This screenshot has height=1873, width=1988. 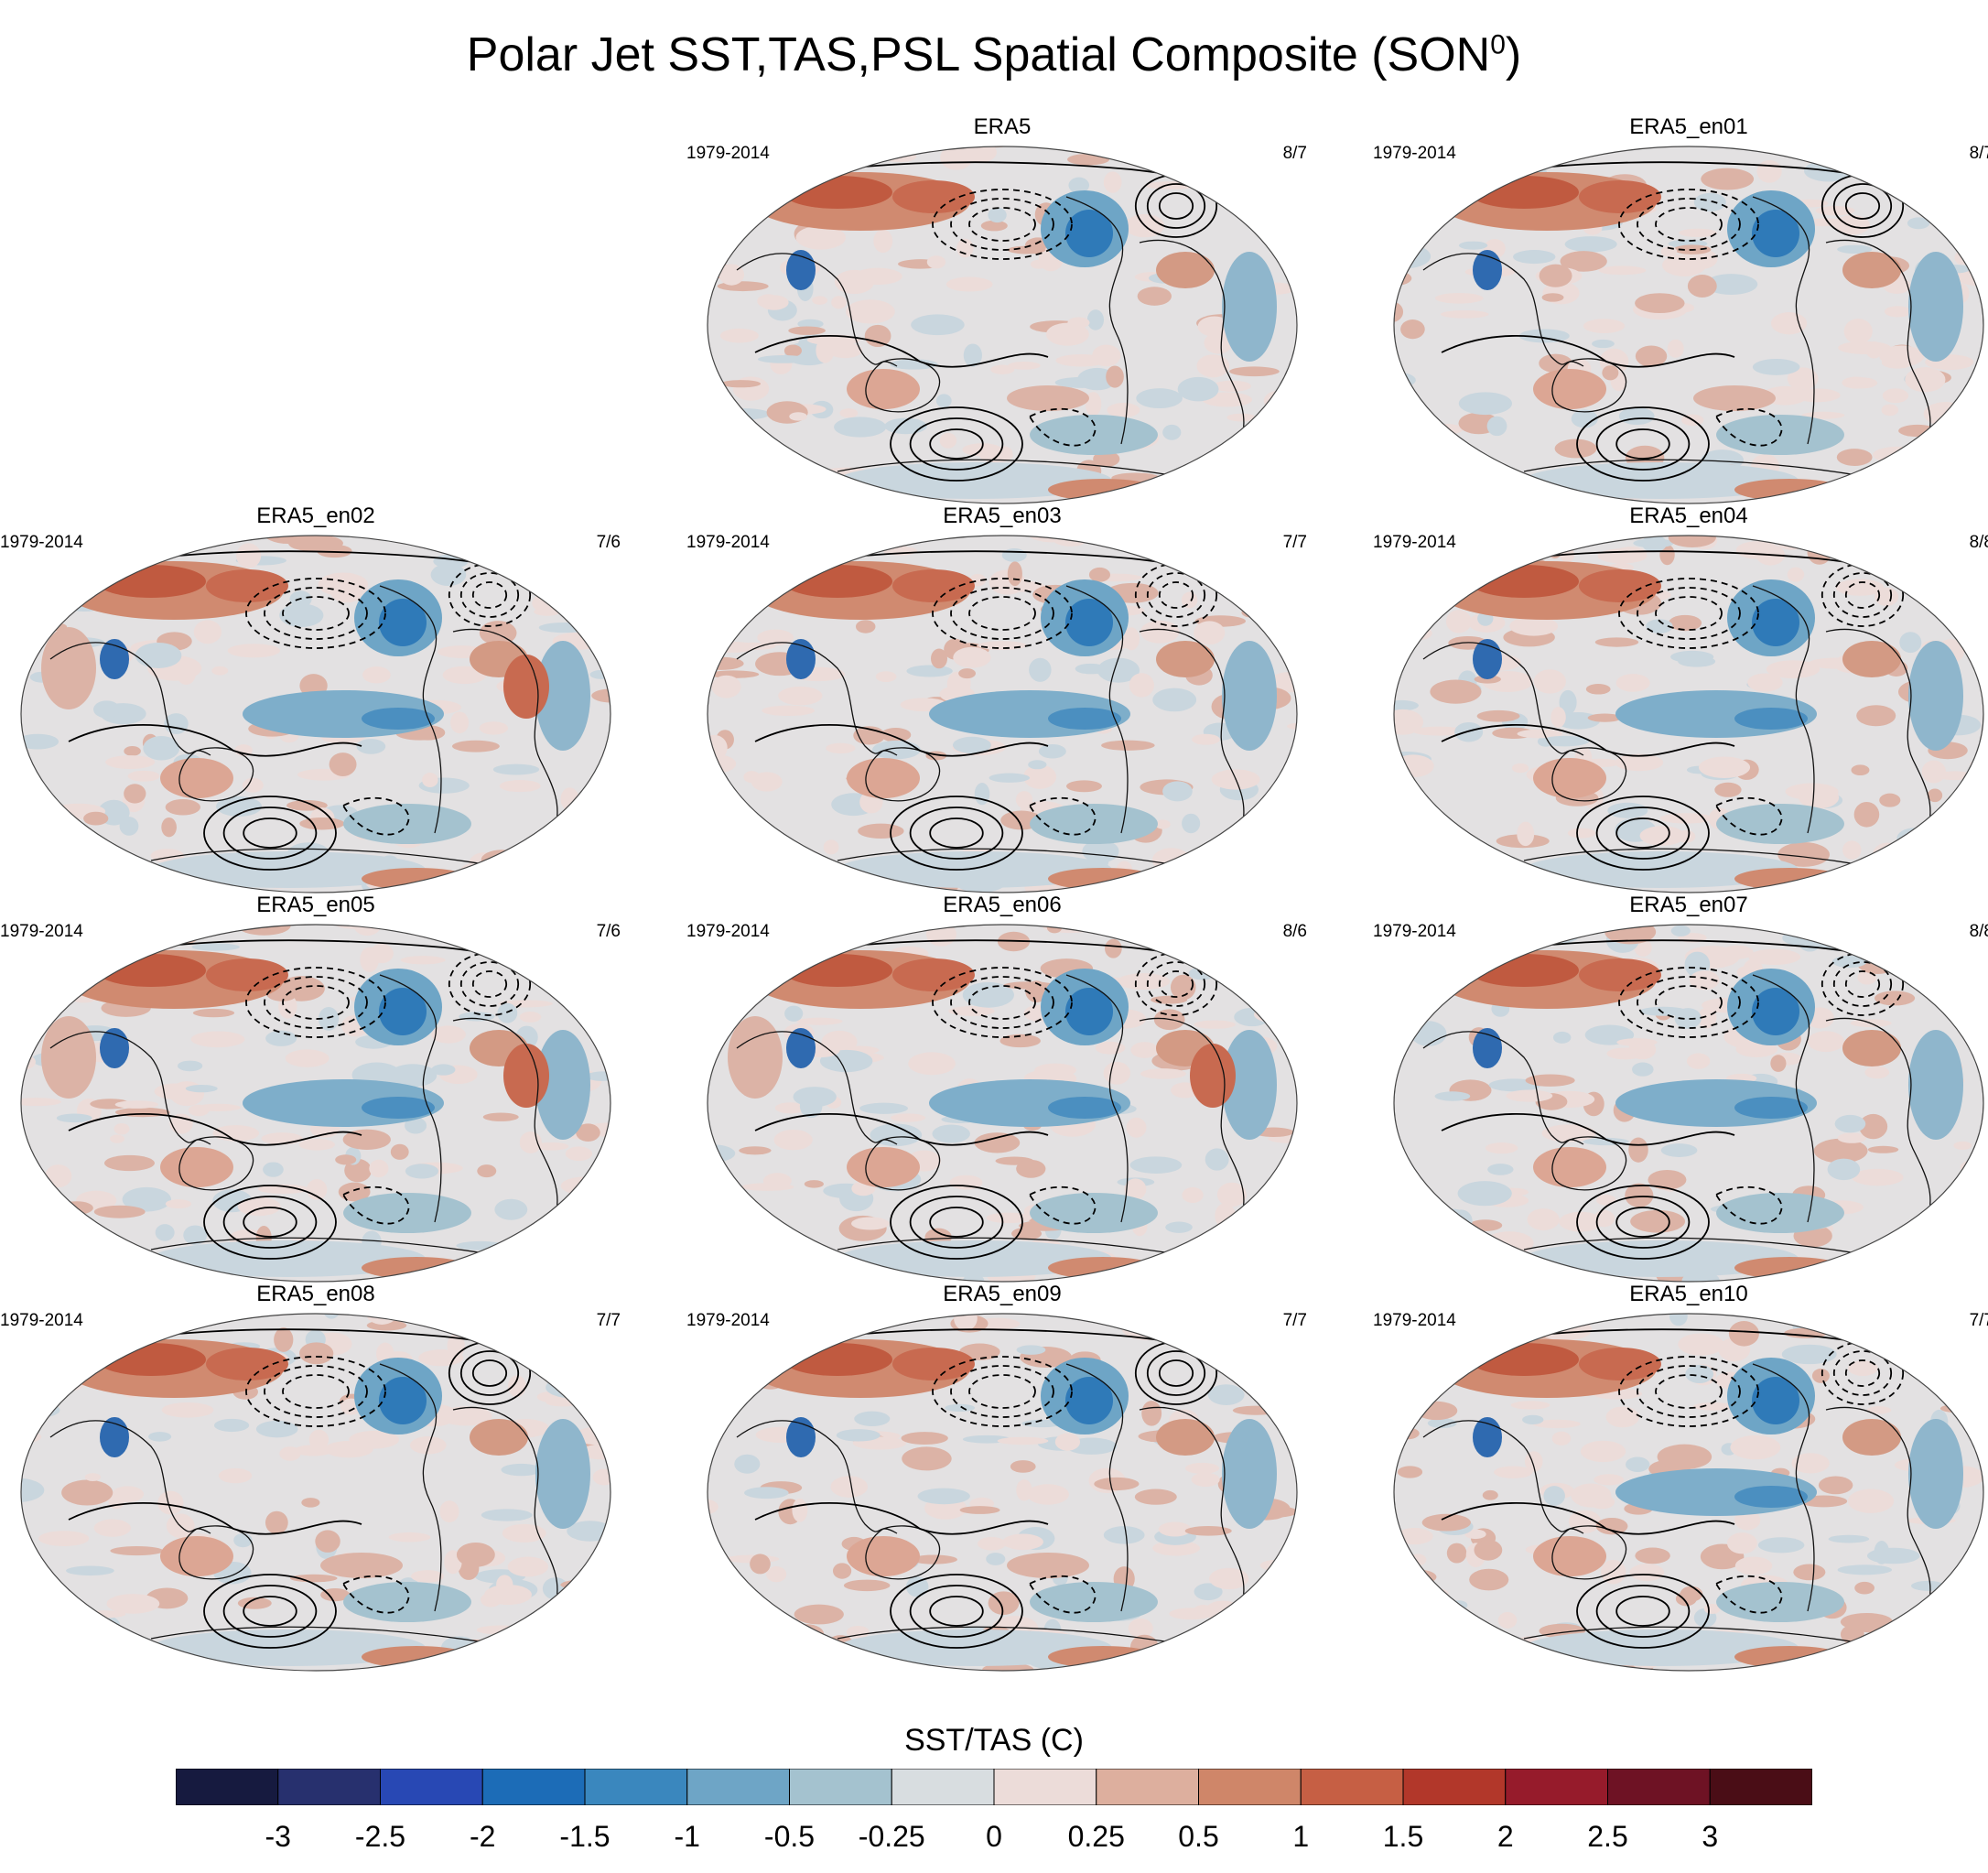 What do you see at coordinates (608, 1320) in the screenshot?
I see `panel-ratio: 7/7` at bounding box center [608, 1320].